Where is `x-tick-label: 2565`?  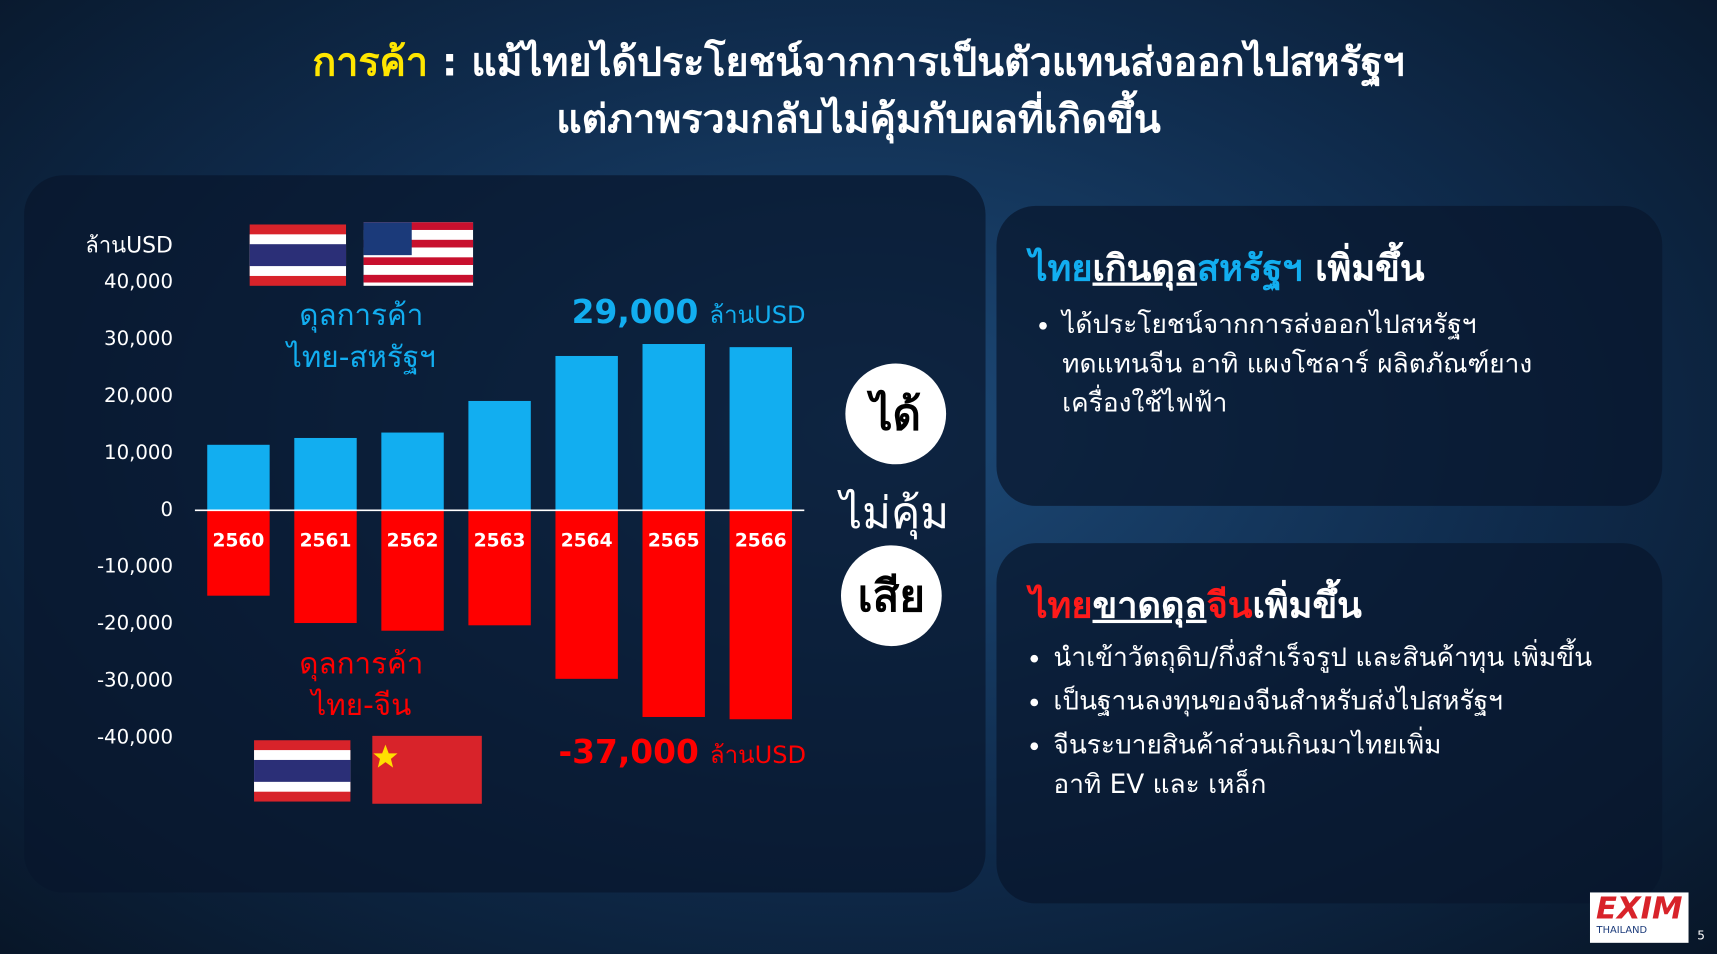
x-tick-label: 2565 is located at coordinates (674, 540).